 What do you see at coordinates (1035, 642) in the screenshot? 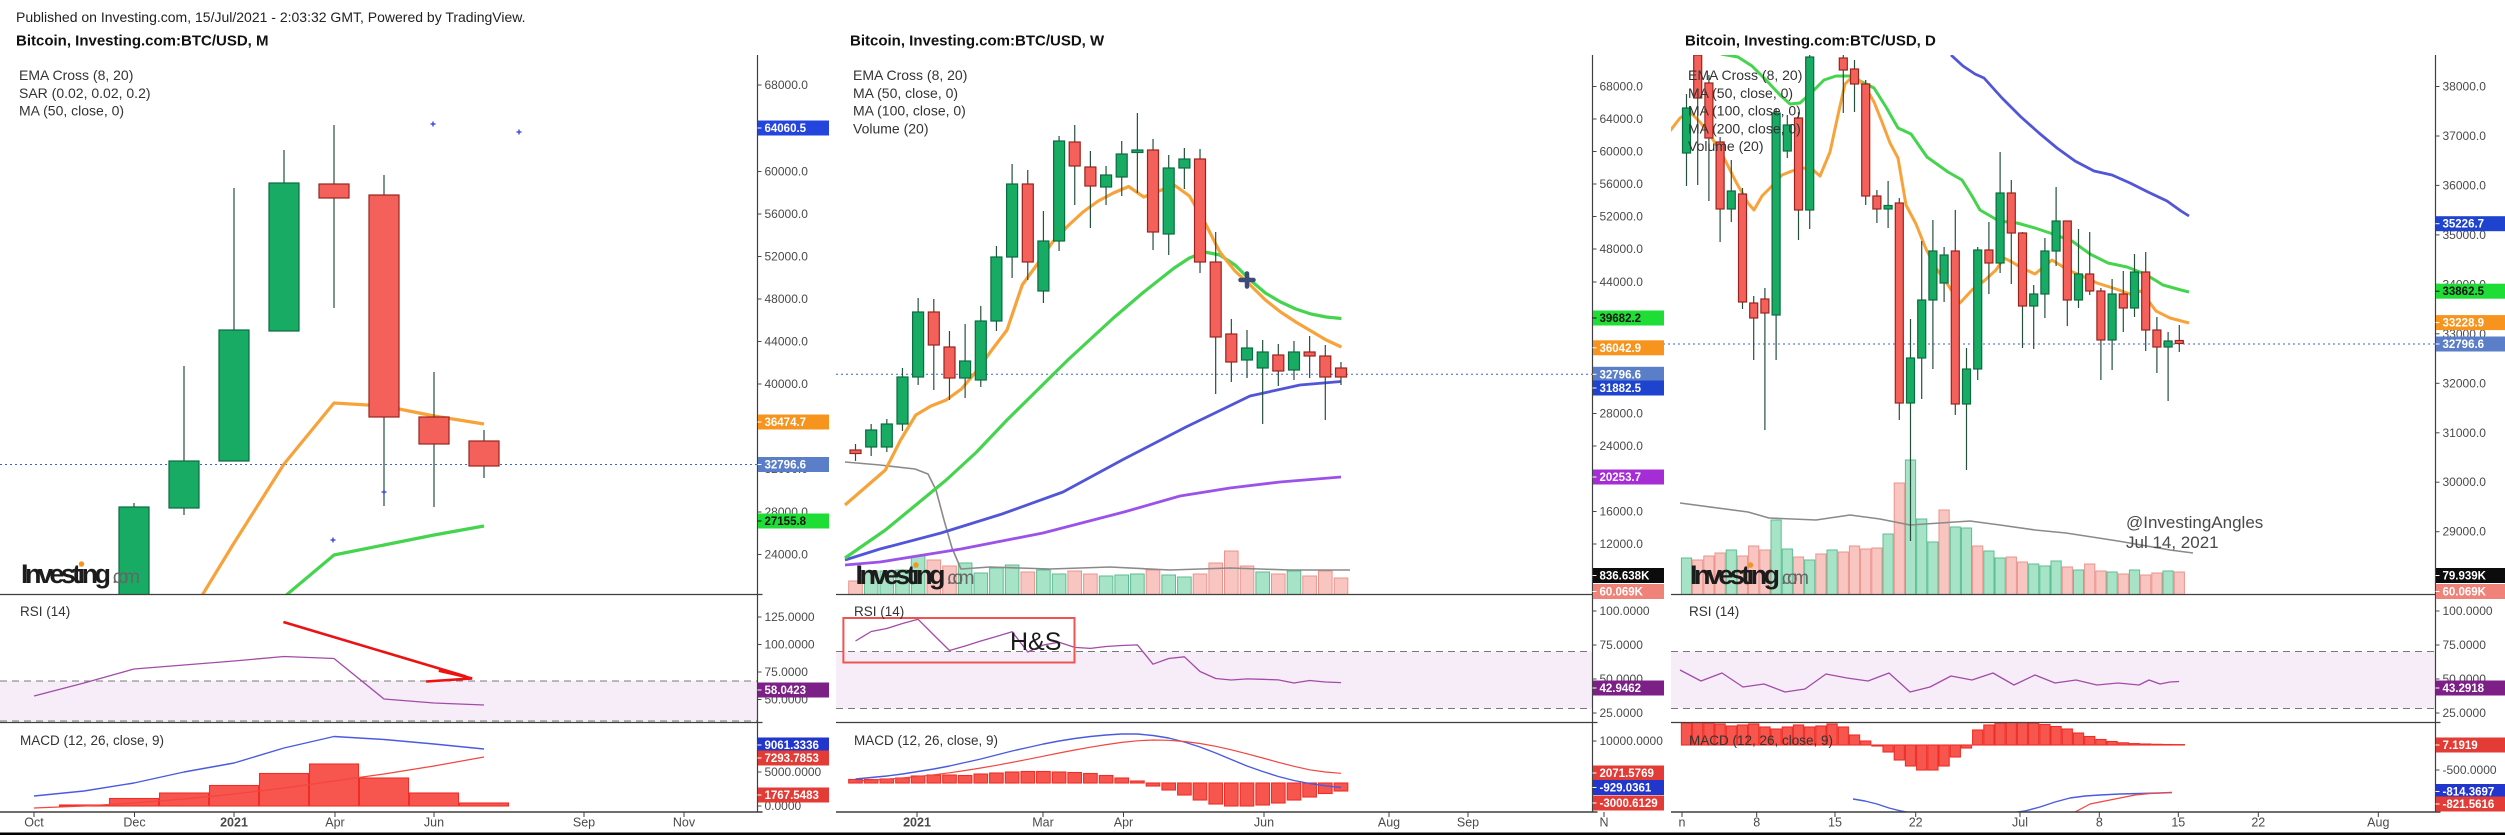
I see `svg-text: H&S` at bounding box center [1035, 642].